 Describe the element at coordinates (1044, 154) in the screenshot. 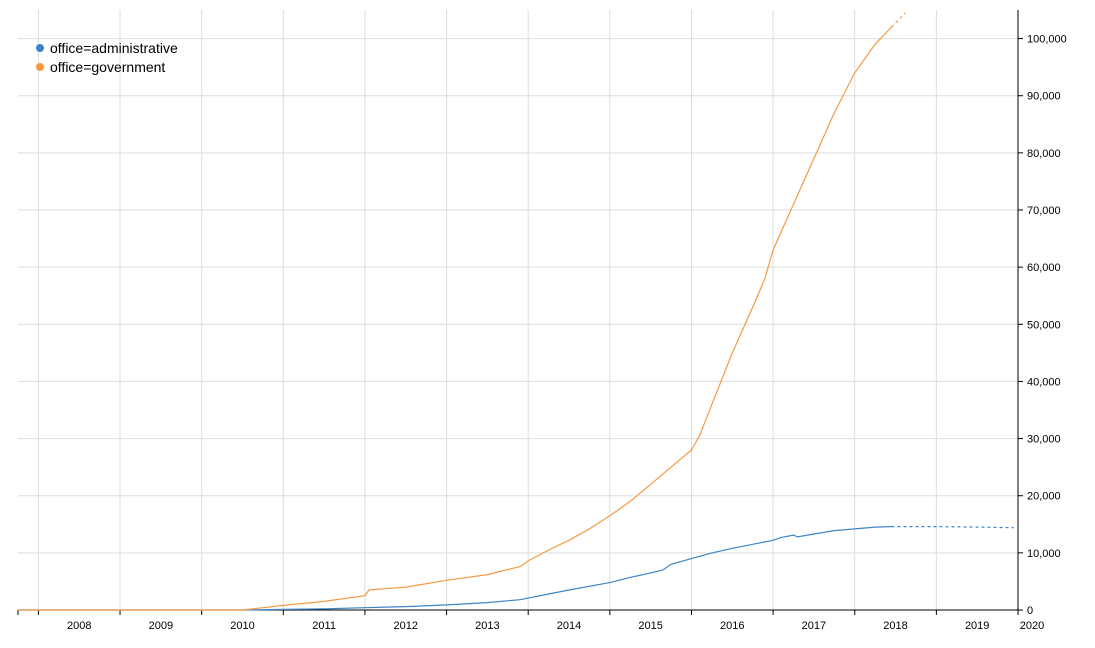

I see `y-tick-label: 80,000` at that location.